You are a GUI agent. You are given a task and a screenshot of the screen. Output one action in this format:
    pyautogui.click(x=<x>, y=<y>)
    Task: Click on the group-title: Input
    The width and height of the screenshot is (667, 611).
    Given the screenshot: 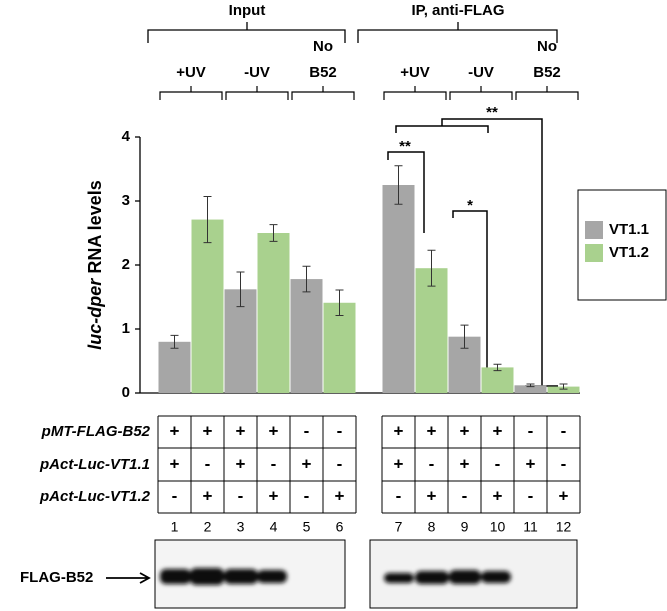 What is the action you would take?
    pyautogui.click(x=247, y=10)
    